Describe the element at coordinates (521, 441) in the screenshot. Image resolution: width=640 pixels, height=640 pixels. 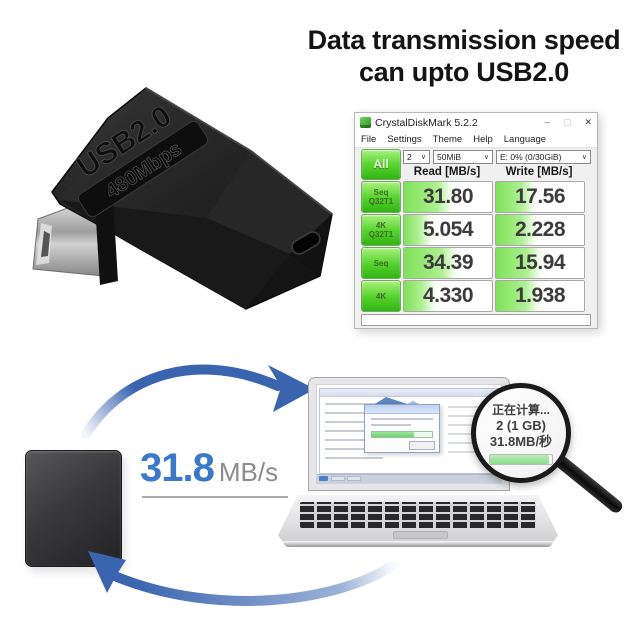
I see `magnifier-speed-text: 31.8MB/秒` at that location.